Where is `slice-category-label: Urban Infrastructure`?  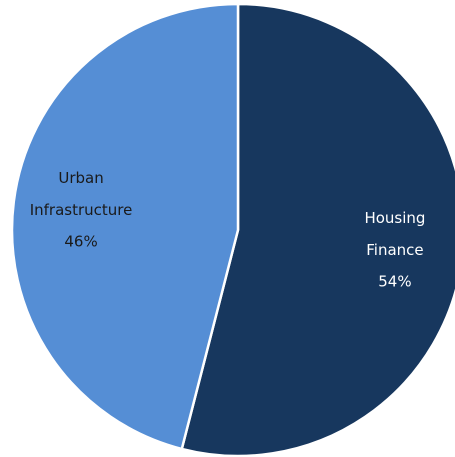
slice-category-label: Urban Infrastructure is located at coordinates (81, 194).